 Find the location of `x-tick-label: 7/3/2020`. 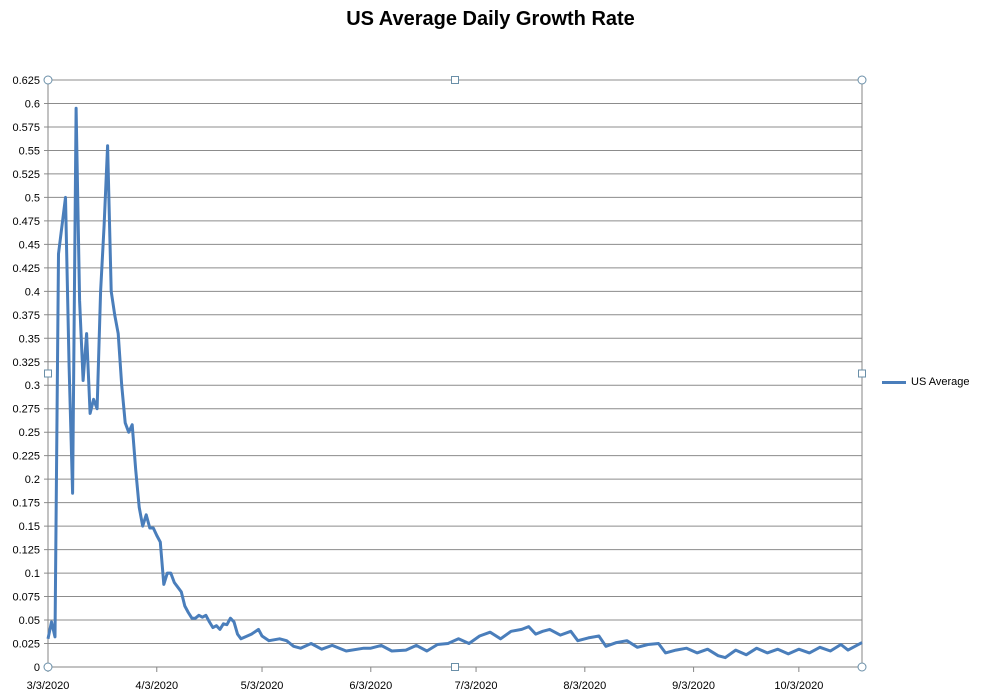

x-tick-label: 7/3/2020 is located at coordinates (476, 686).